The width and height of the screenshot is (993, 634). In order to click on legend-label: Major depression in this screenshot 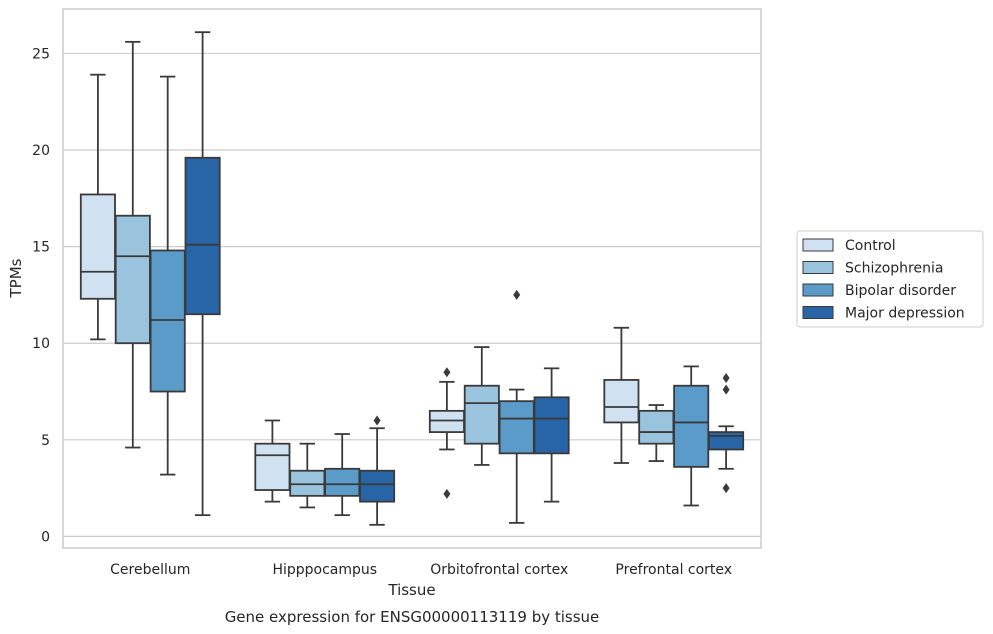, I will do `click(905, 314)`.